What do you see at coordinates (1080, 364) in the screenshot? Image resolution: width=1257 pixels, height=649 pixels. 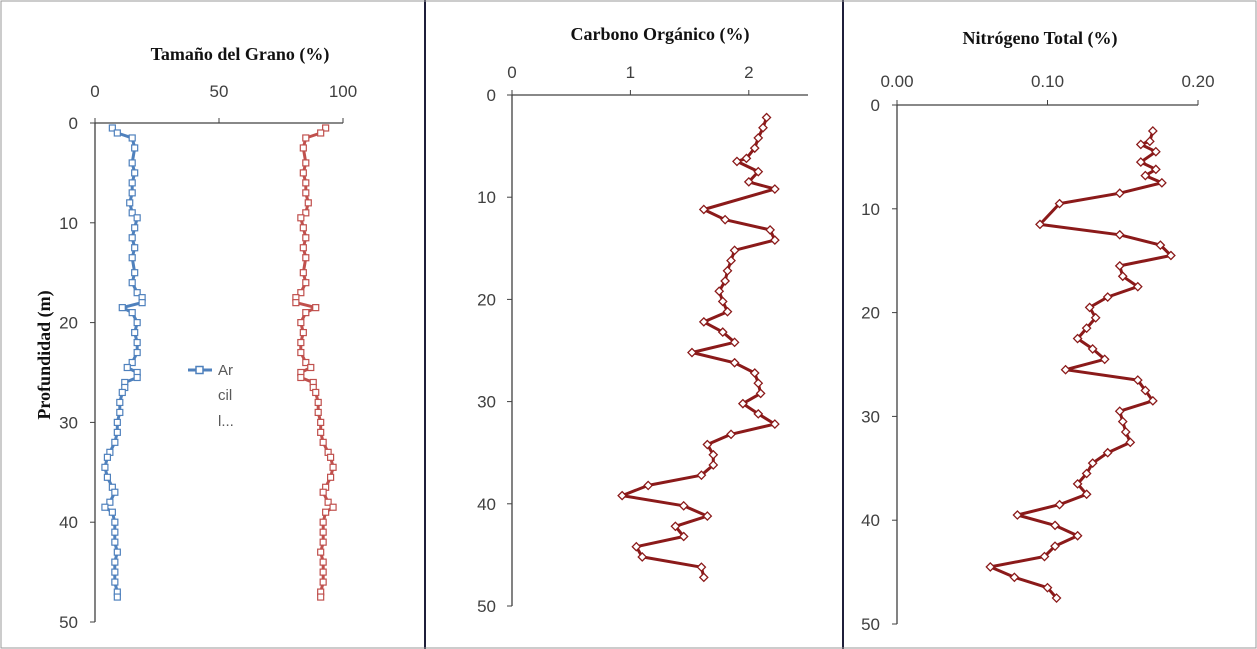 I see `series-group` at bounding box center [1080, 364].